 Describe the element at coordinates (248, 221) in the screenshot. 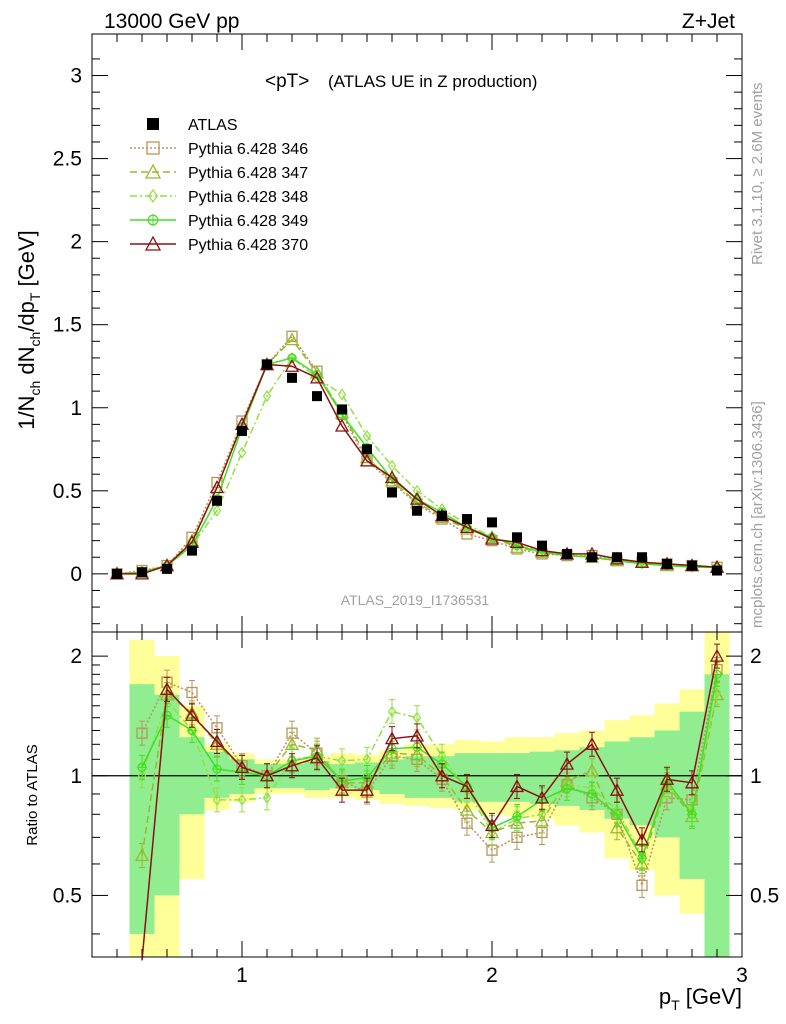

I see `legend-label-p349: Pythia 6.428 349` at that location.